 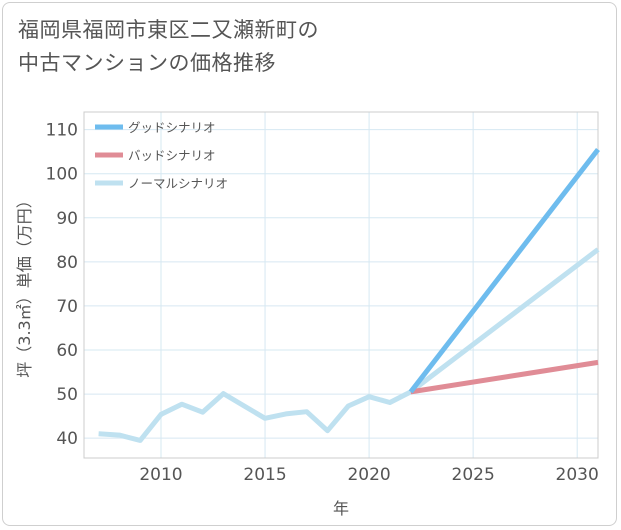 What do you see at coordinates (172, 155) in the screenshot?
I see `legend-label-1: バッドシナリオ` at bounding box center [172, 155].